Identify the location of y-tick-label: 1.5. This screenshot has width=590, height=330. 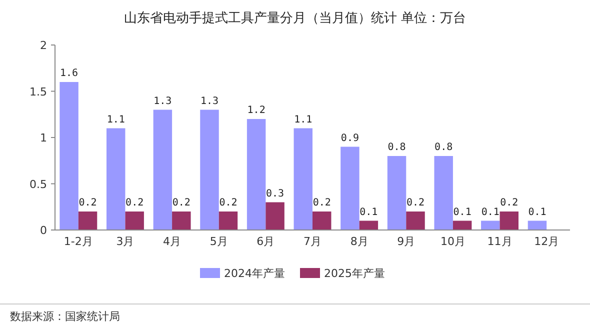
(38, 91).